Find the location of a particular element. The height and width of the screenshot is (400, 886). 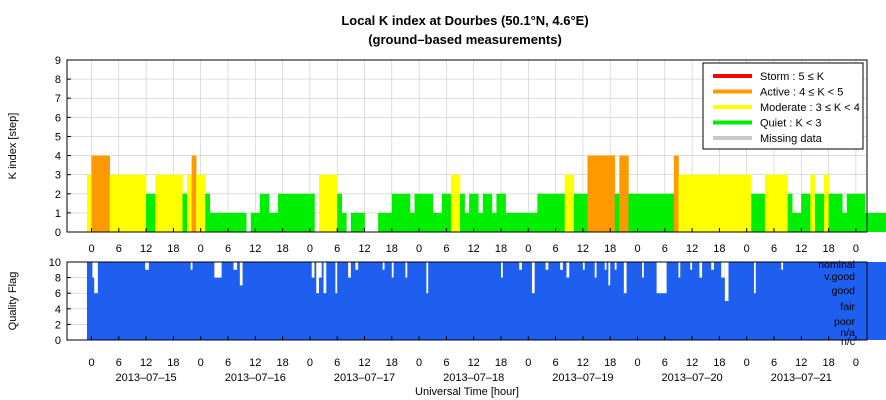

date-label: 2013–07–15 is located at coordinates (146, 378).